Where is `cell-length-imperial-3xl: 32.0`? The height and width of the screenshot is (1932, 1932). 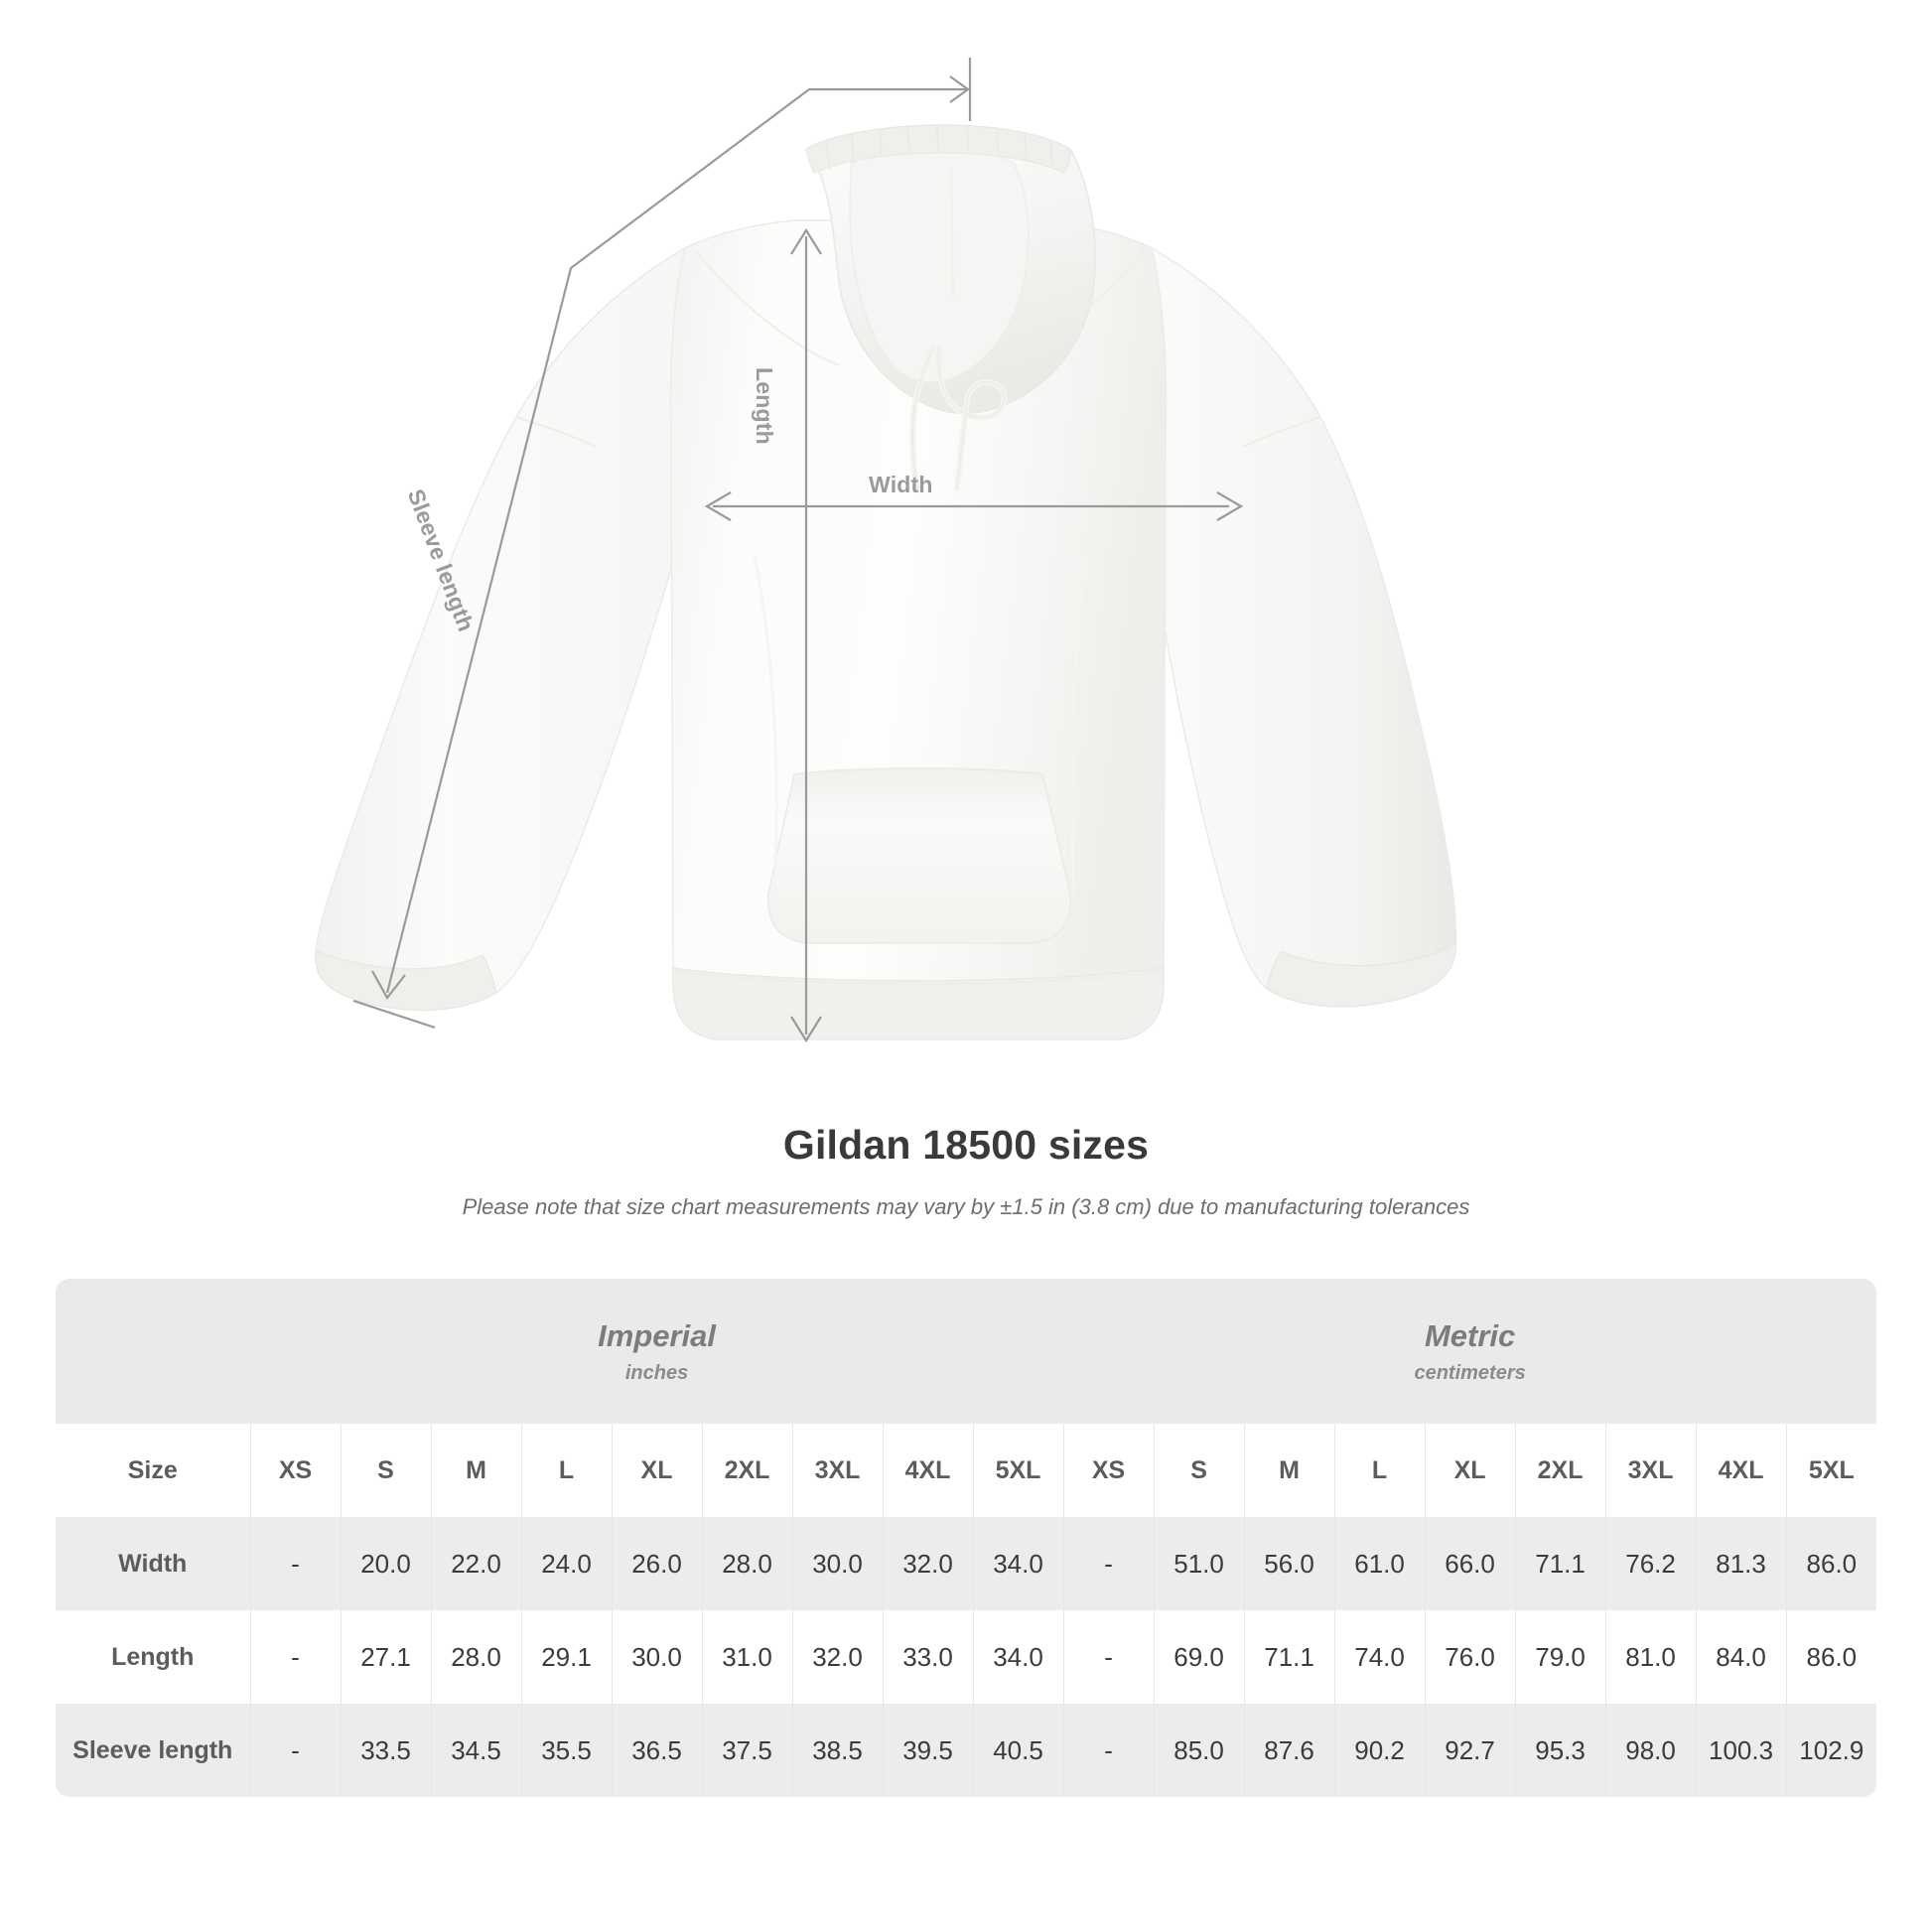 cell-length-imperial-3xl: 32.0 is located at coordinates (837, 1657).